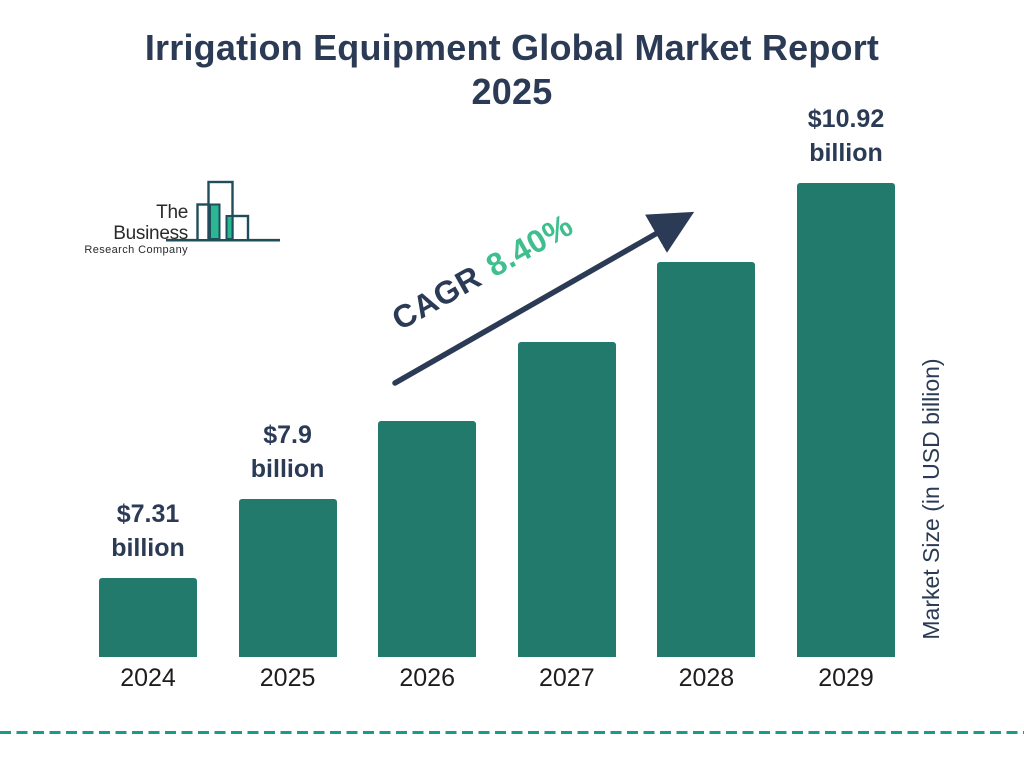 This screenshot has width=1024, height=768. Describe the element at coordinates (846, 678) in the screenshot. I see `x-tick-2029: 2029` at that location.